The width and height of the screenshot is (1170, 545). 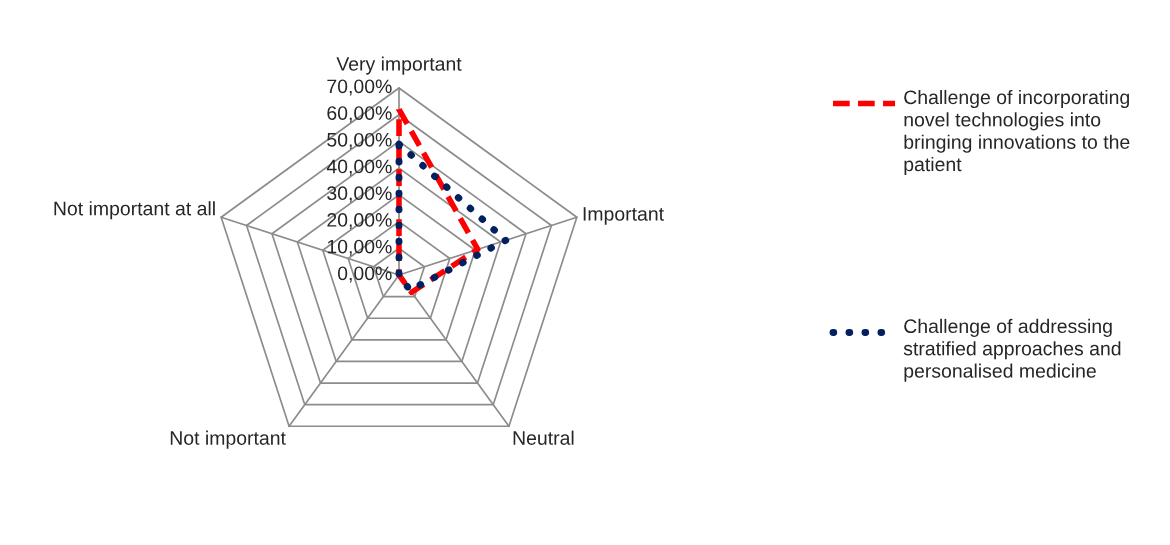 What do you see at coordinates (1012, 350) in the screenshot?
I see `legend-label: Challenge of addressing stratified approaches and personalised medicine` at bounding box center [1012, 350].